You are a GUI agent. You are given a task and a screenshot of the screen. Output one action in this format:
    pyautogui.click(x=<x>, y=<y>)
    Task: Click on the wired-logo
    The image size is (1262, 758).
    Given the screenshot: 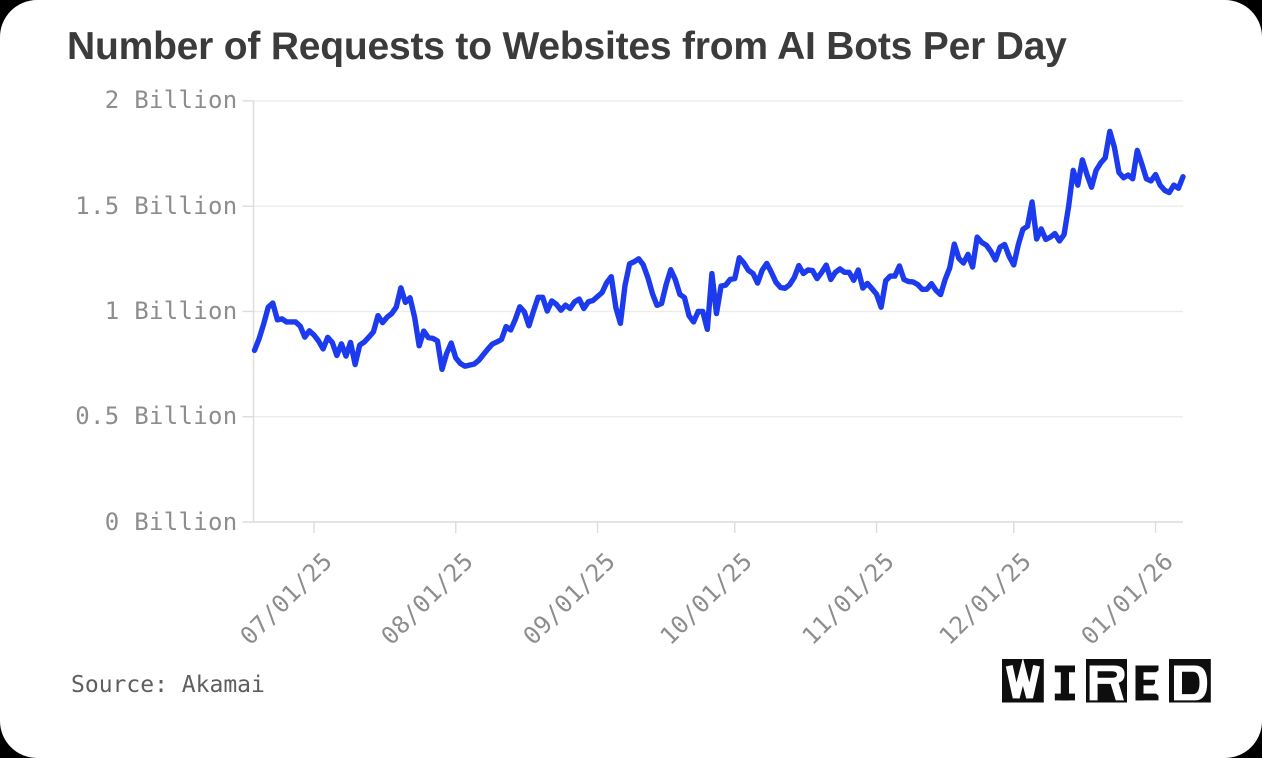 What is the action you would take?
    pyautogui.click(x=1106, y=681)
    